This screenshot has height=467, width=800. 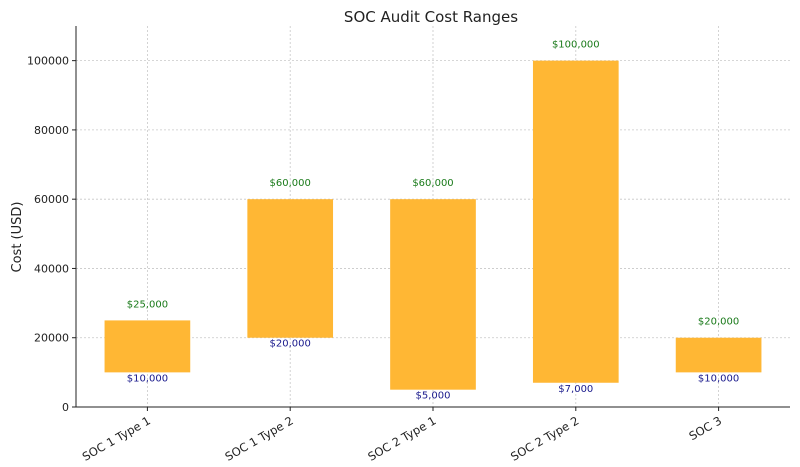 What do you see at coordinates (433, 396) in the screenshot?
I see `min-value-label: $5,000` at bounding box center [433, 396].